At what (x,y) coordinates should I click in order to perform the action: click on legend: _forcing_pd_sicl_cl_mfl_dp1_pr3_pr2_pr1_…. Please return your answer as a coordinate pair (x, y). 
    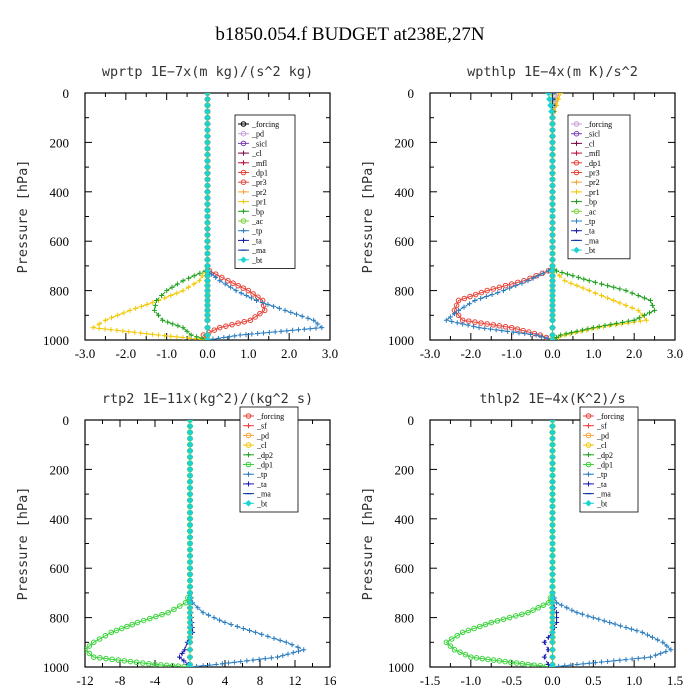
    Looking at the image, I should click on (265, 191).